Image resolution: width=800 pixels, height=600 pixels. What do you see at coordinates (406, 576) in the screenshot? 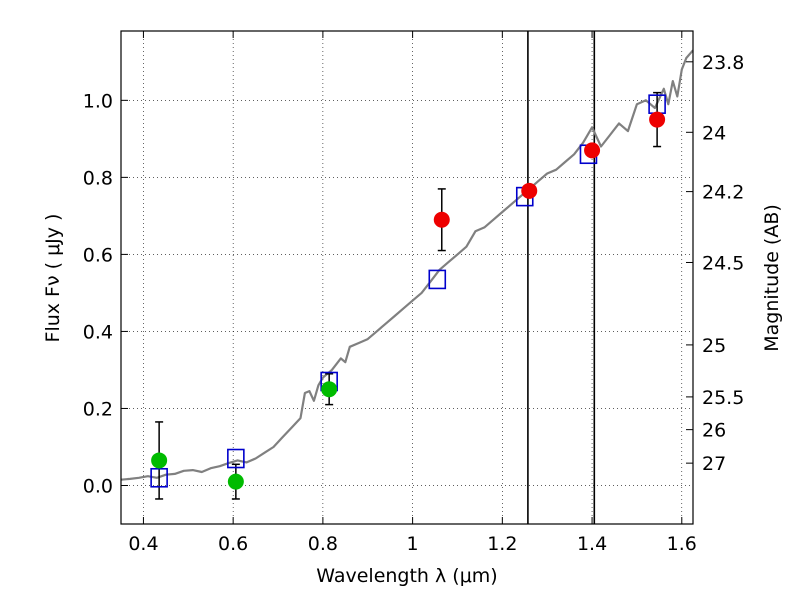
I see `x-axis-label: Wavelength λ (μm)` at bounding box center [406, 576].